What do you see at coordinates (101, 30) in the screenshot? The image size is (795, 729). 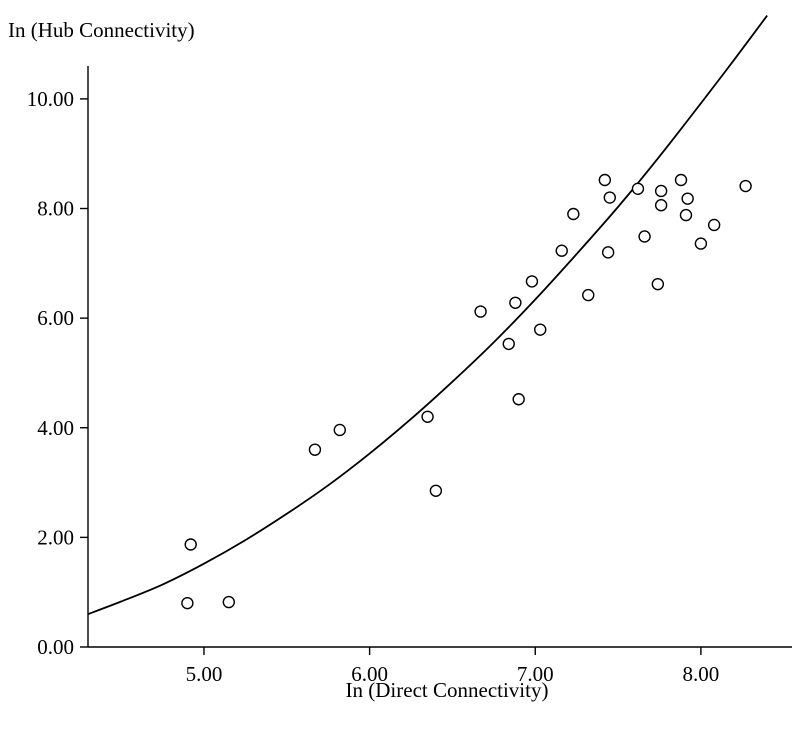 I see `y-axis-title: In (Hub Connectivity)` at bounding box center [101, 30].